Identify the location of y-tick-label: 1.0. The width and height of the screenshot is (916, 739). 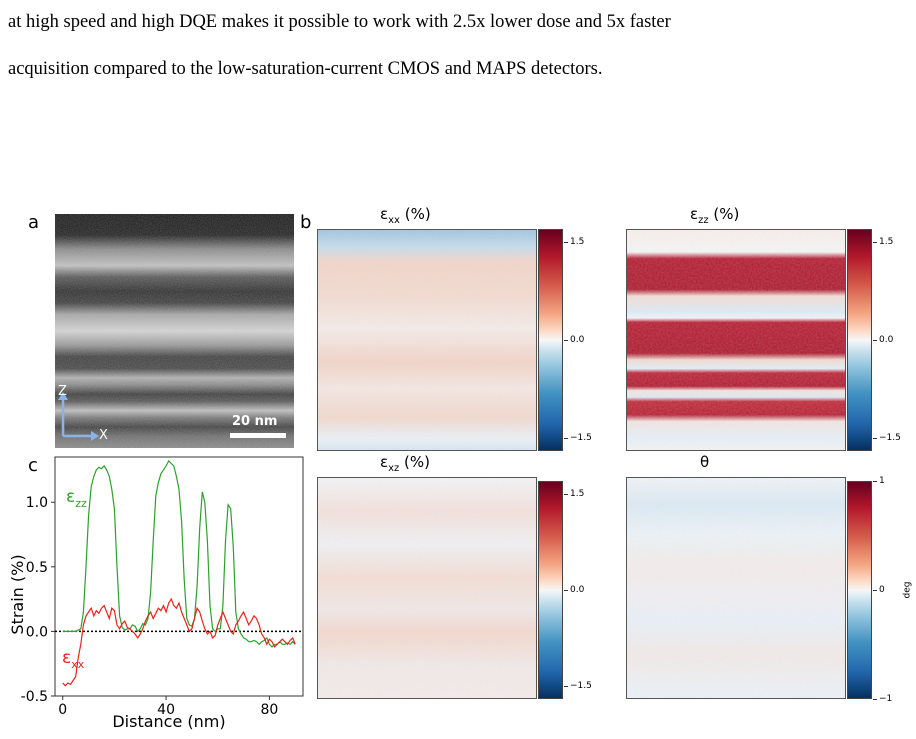
(37, 503).